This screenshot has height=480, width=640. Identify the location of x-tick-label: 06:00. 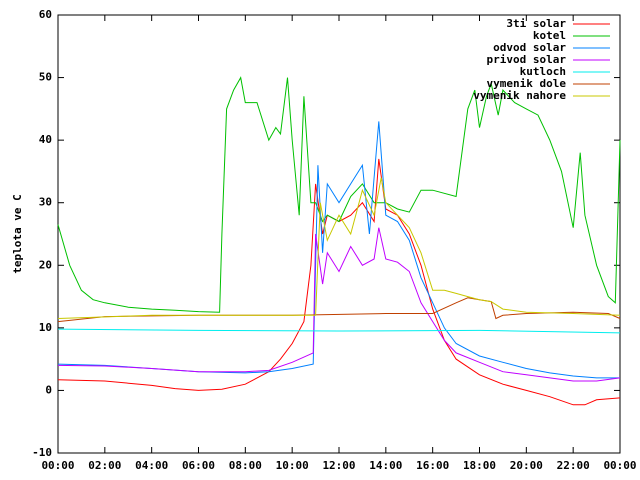
(198, 465).